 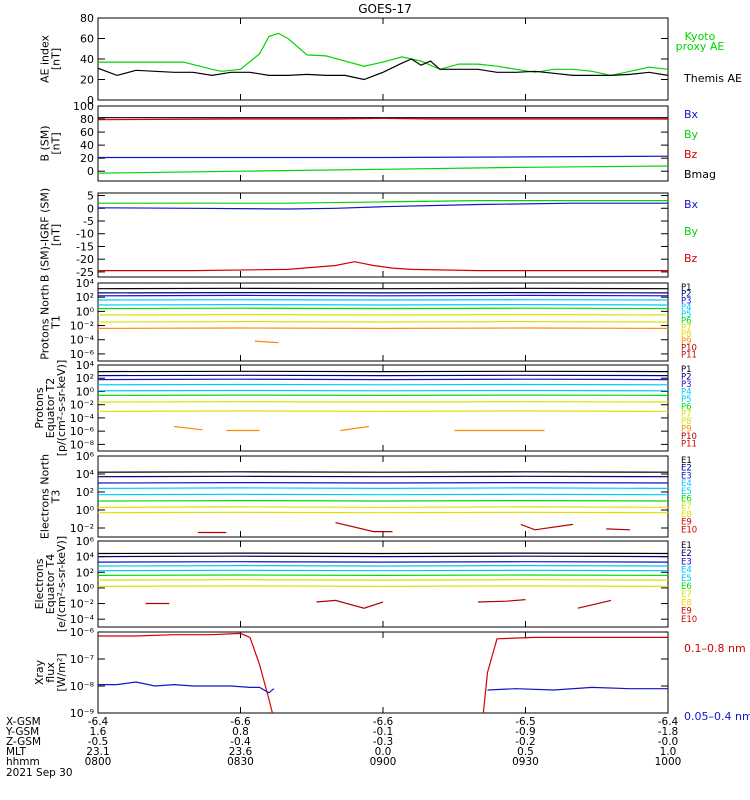 What do you see at coordinates (51, 58) in the screenshot?
I see `y-axis-label: AE index[nT]` at bounding box center [51, 58].